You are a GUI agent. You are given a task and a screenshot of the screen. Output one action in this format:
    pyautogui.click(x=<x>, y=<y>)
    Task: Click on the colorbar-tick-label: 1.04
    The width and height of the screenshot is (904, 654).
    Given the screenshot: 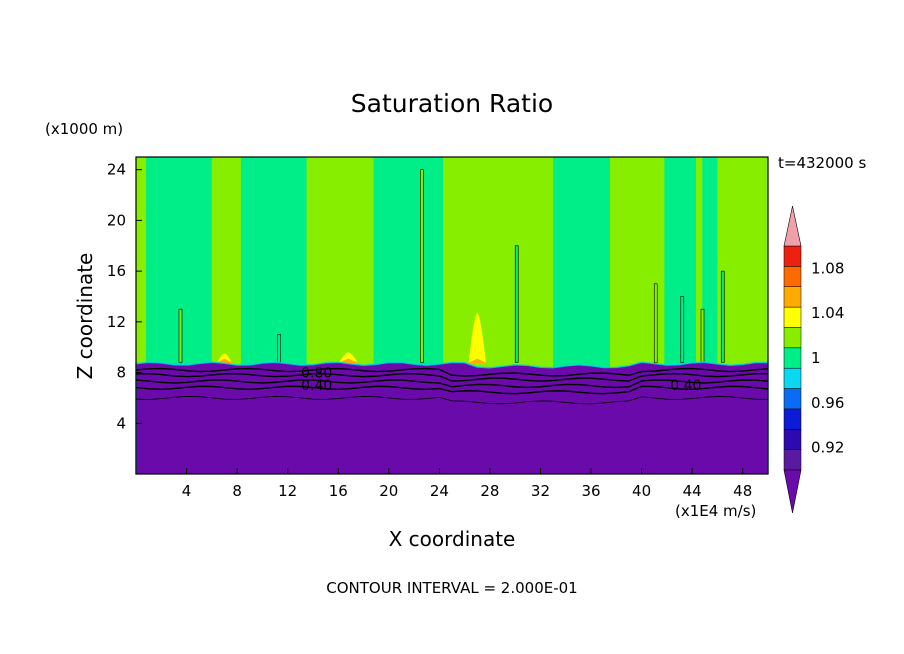 What is the action you would take?
    pyautogui.click(x=827, y=313)
    